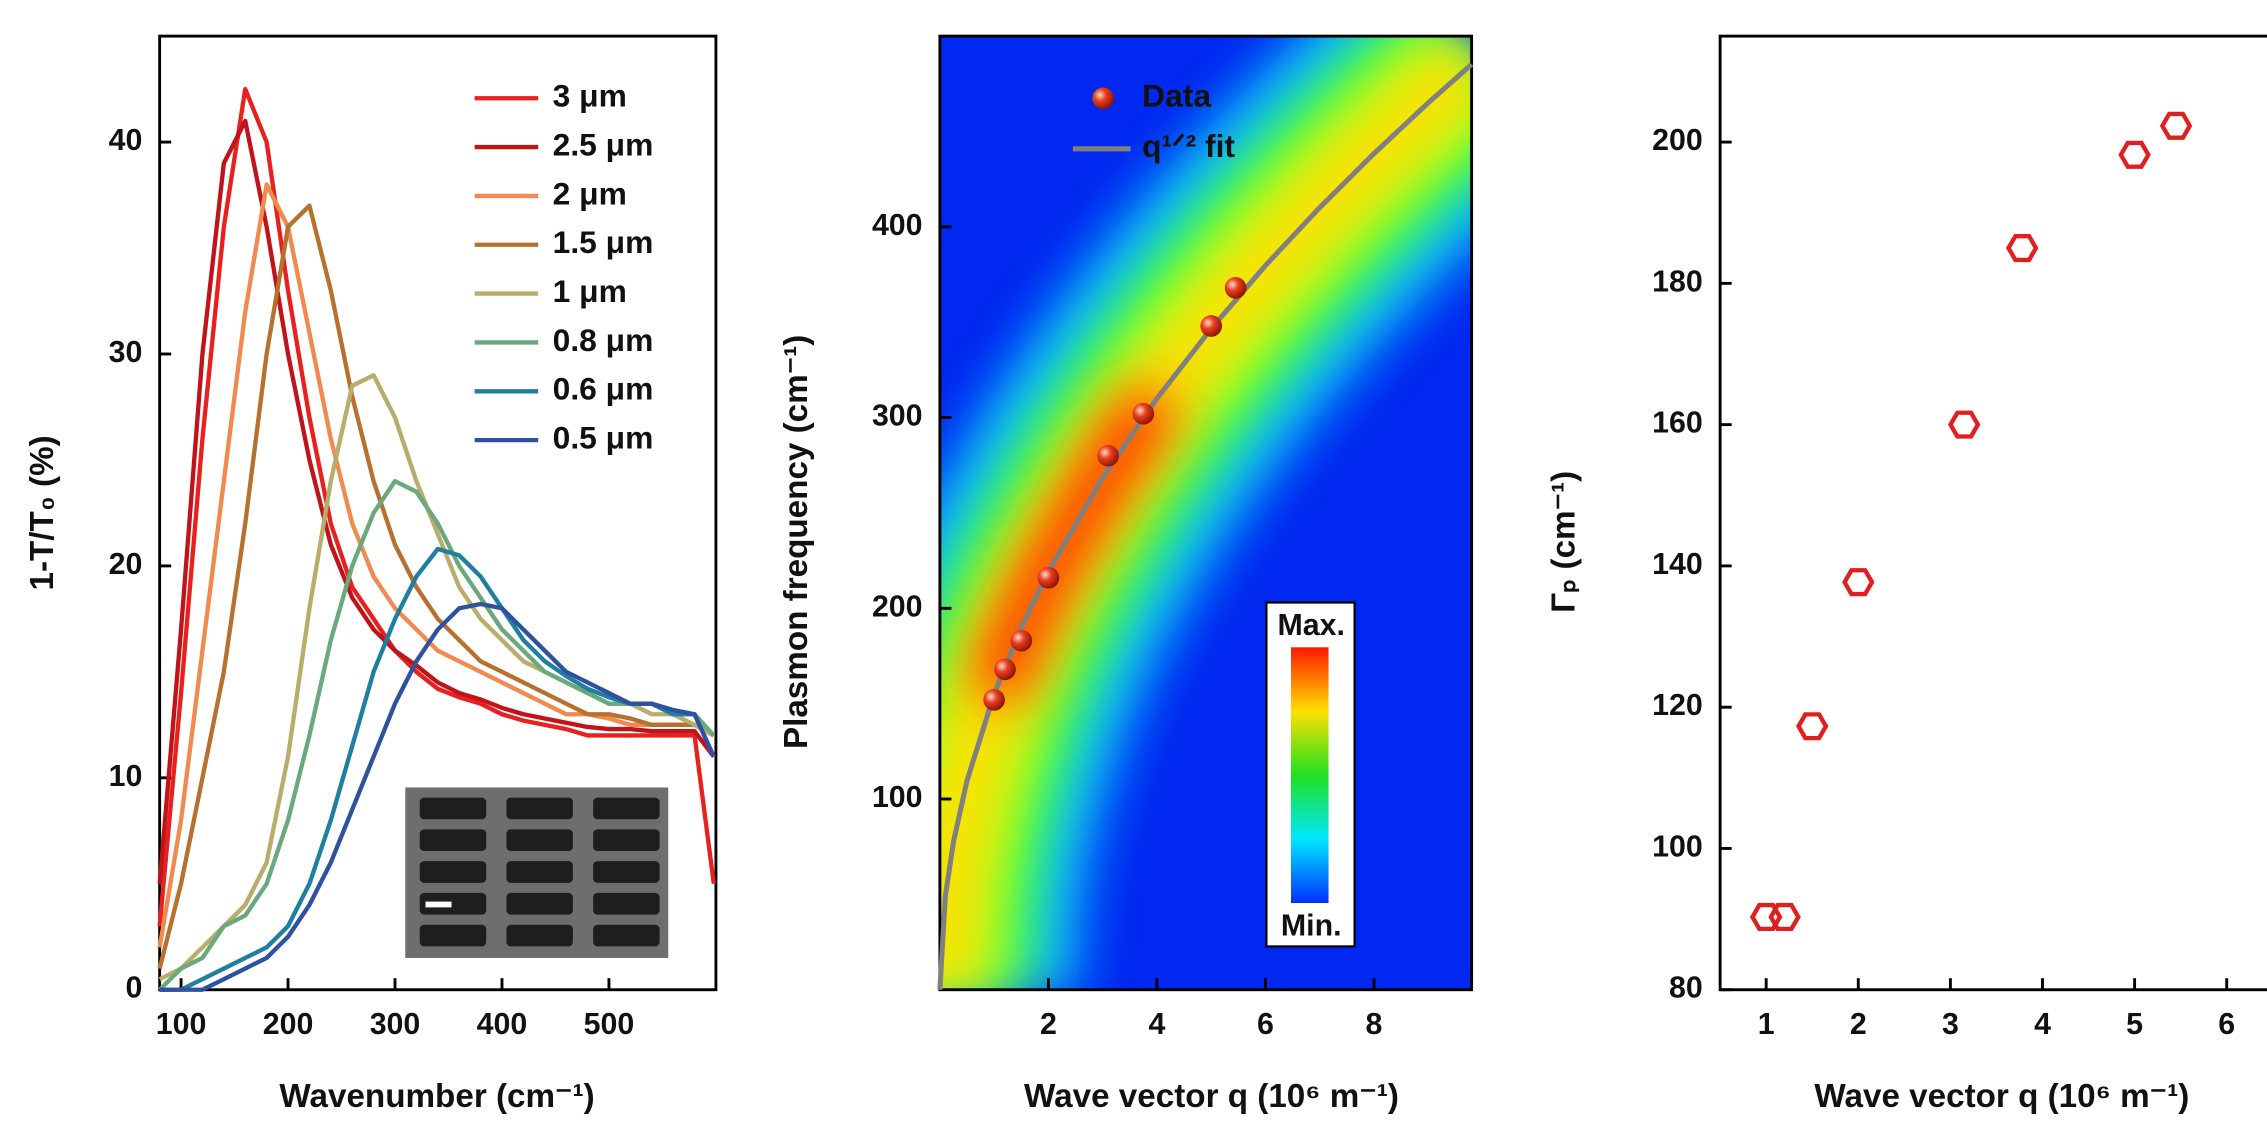 The width and height of the screenshot is (2267, 1127). I want to click on legend-label: Data, so click(1176, 96).